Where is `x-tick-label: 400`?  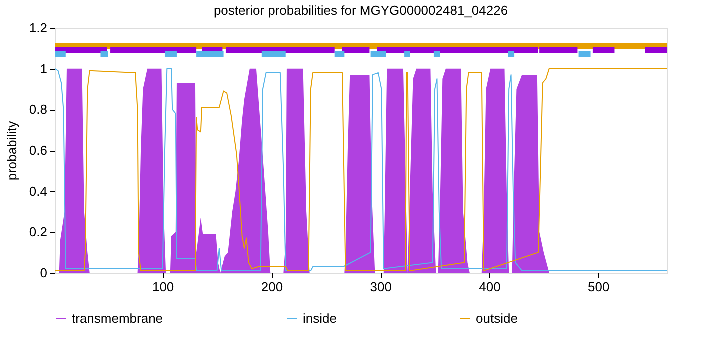 x-tick-label: 400 is located at coordinates (490, 287).